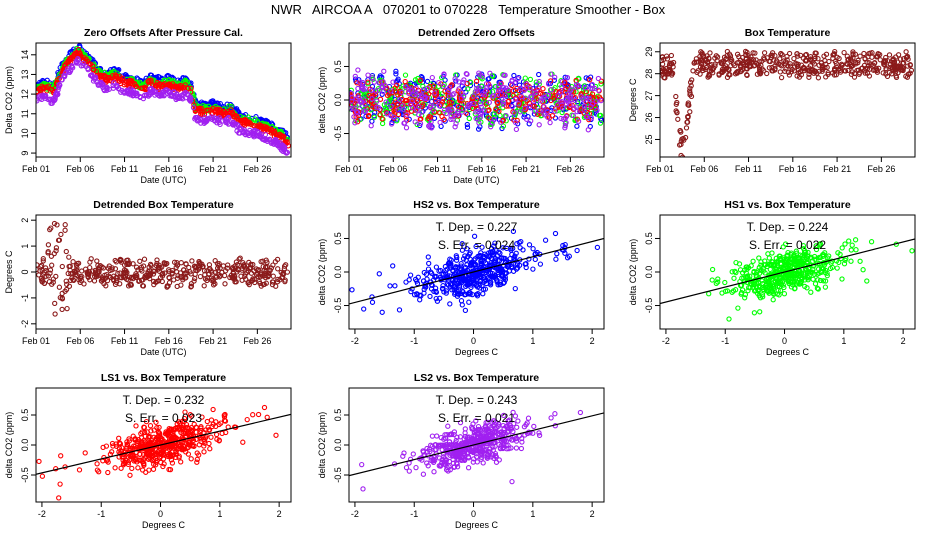  I want to click on y-tick-label: 2, so click(25, 220).